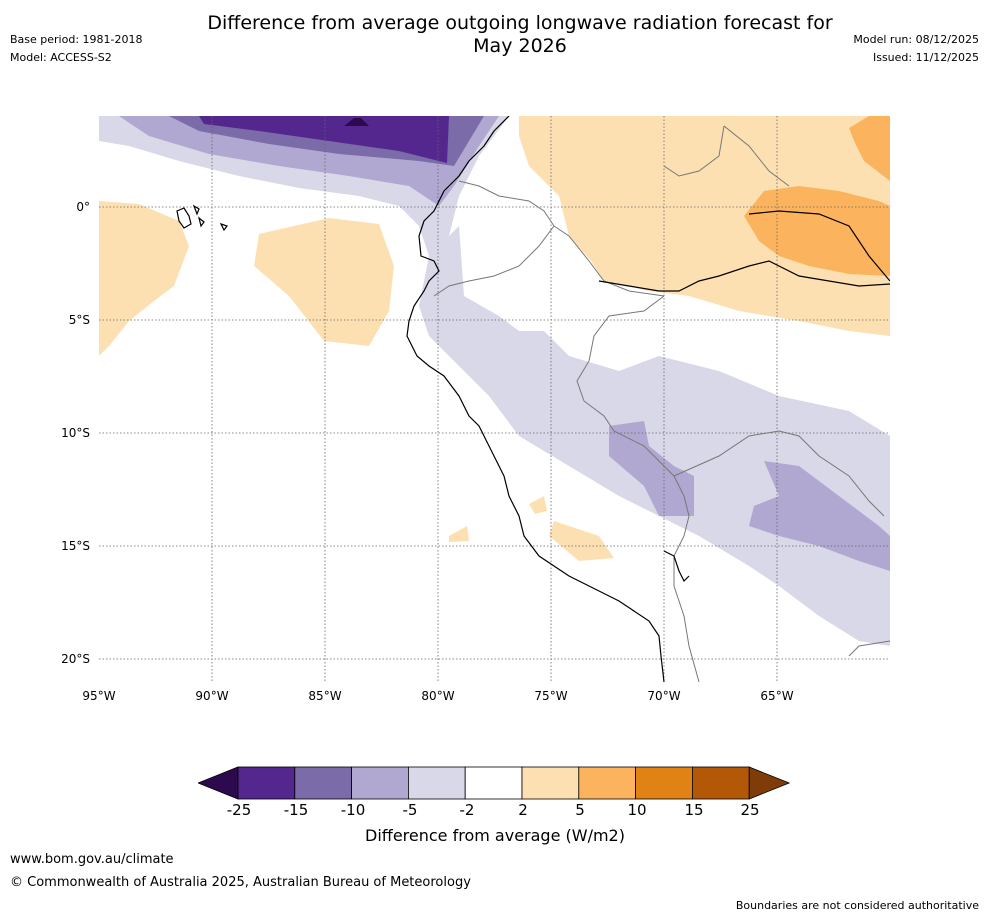  Describe the element at coordinates (75, 659) in the screenshot. I see `lat-label-20s: 20°S` at that location.